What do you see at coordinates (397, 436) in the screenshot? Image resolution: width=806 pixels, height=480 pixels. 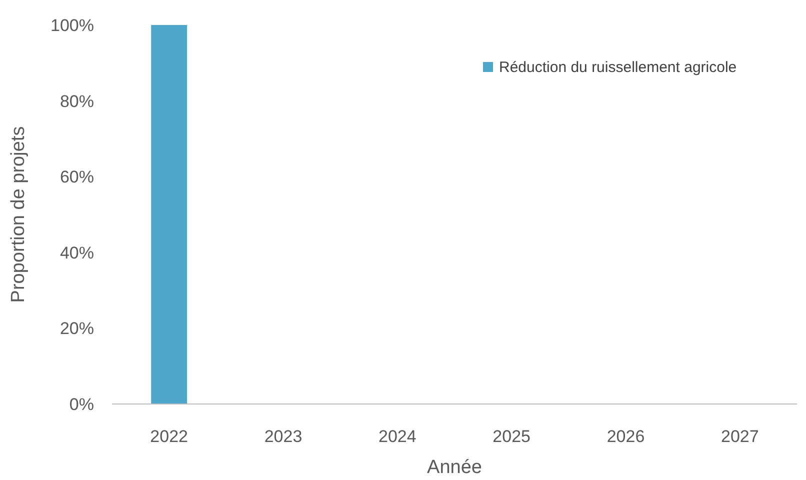 I see `x-tick-label: 2024` at bounding box center [397, 436].